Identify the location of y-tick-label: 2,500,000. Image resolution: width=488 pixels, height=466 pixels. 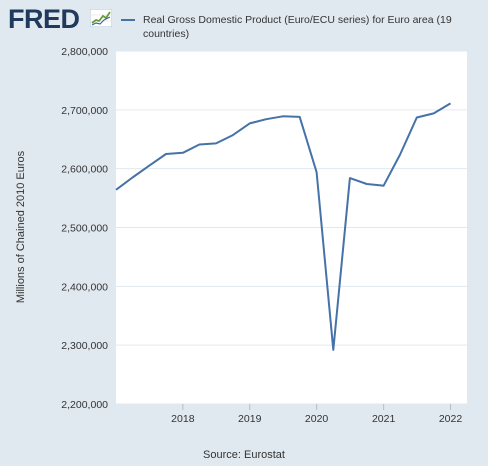
(84, 229).